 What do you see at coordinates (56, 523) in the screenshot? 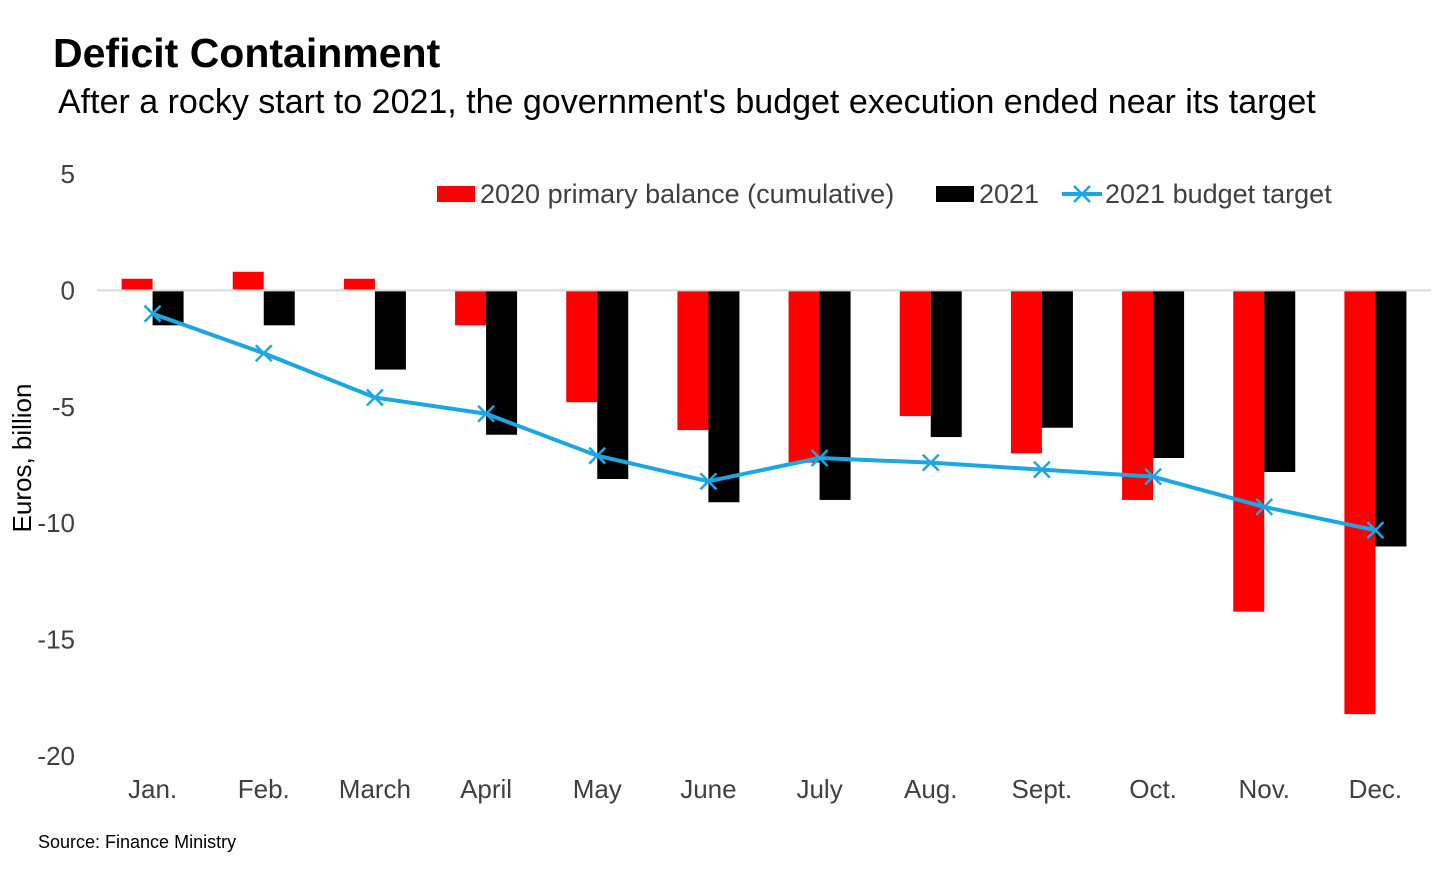
I see `y-tick-label: -10` at bounding box center [56, 523].